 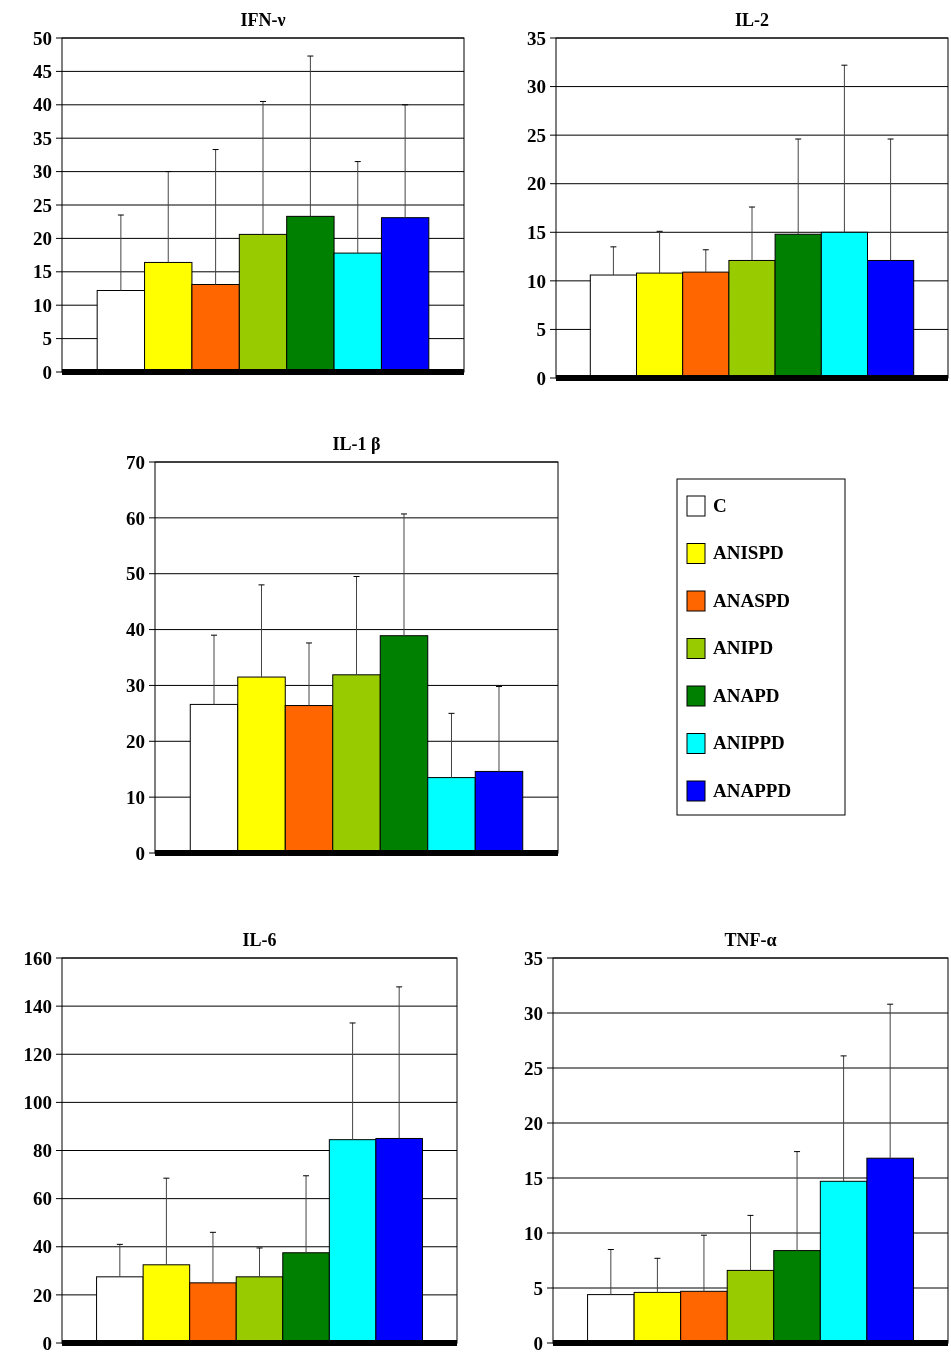 What do you see at coordinates (750, 940) in the screenshot?
I see `chart-title: TNF-α` at bounding box center [750, 940].